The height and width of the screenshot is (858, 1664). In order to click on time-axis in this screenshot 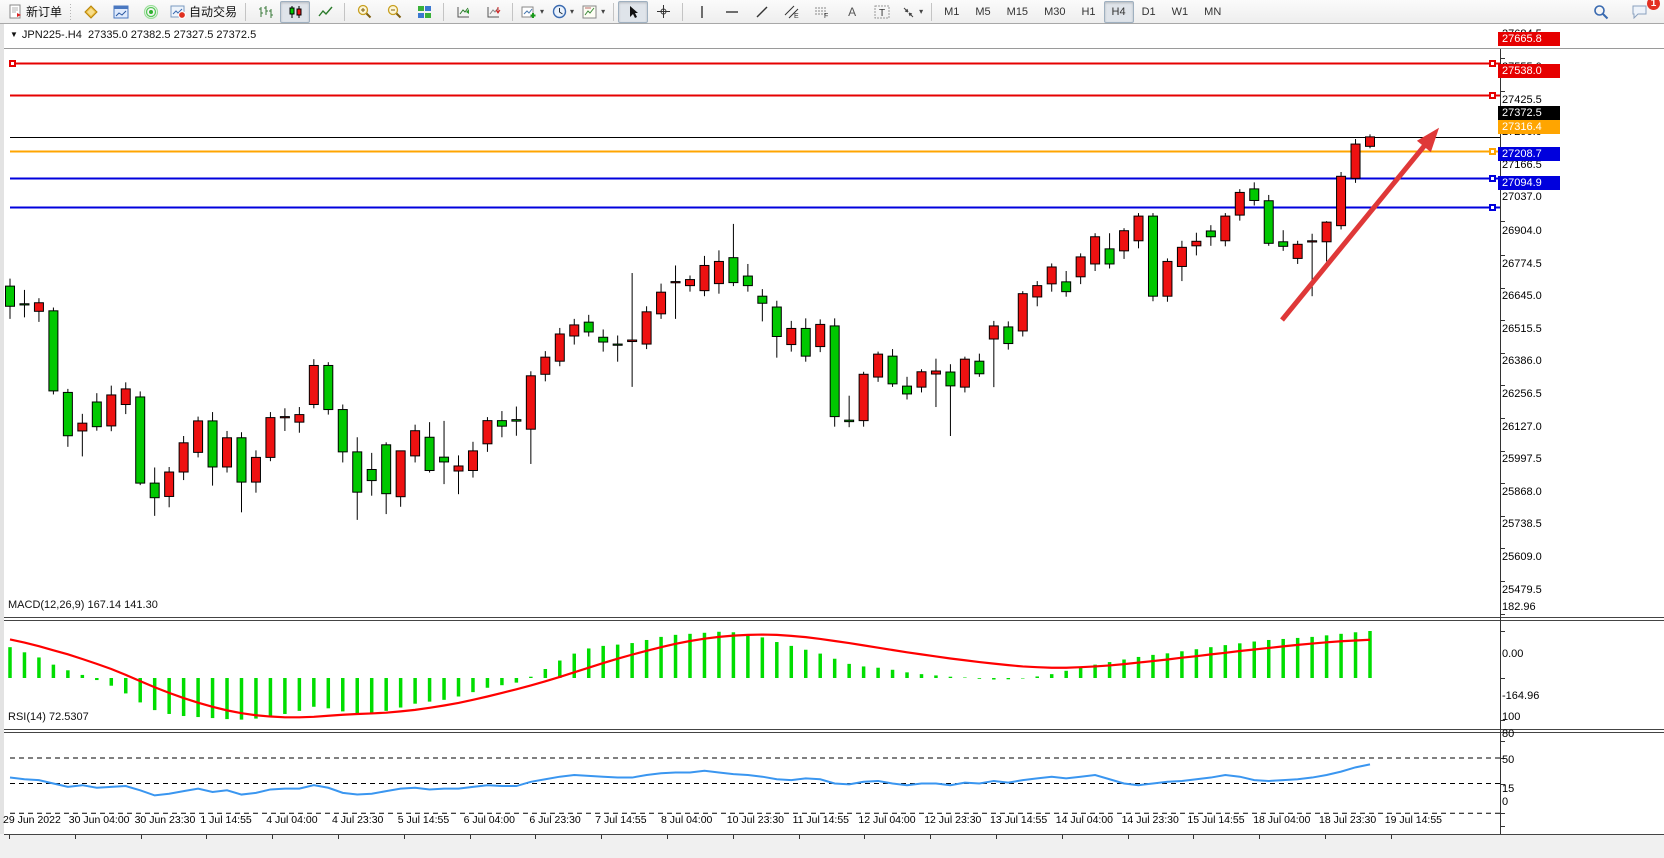, I will do `click(748, 822)`.